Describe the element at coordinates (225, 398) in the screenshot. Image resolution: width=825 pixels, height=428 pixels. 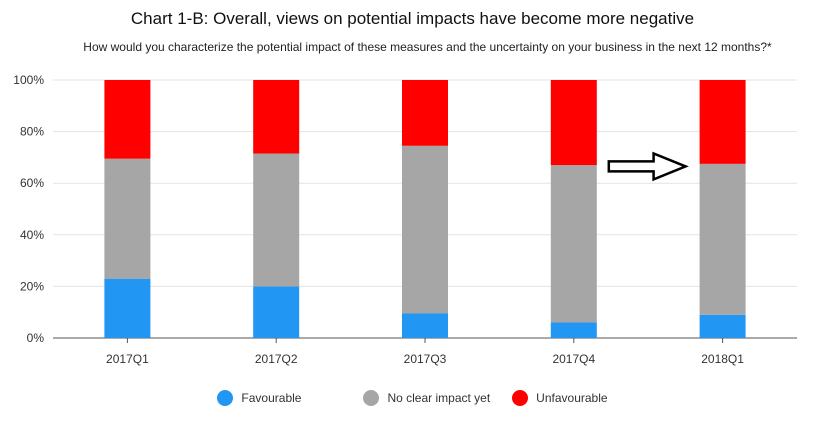
I see `legend-swatch-favourable` at that location.